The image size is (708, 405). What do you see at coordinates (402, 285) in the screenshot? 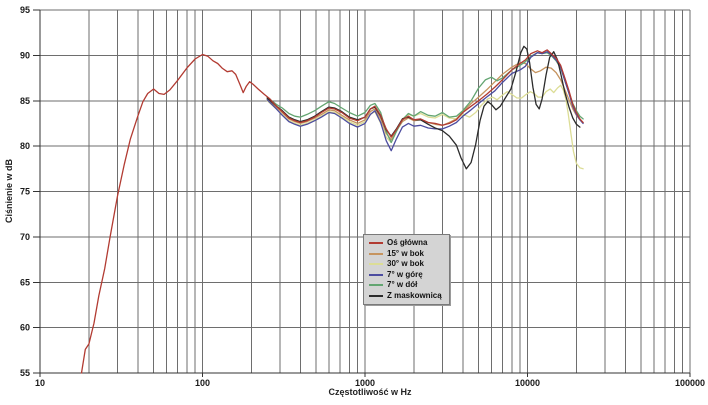
I see `legend-item-label: 7° w dół` at bounding box center [402, 285].